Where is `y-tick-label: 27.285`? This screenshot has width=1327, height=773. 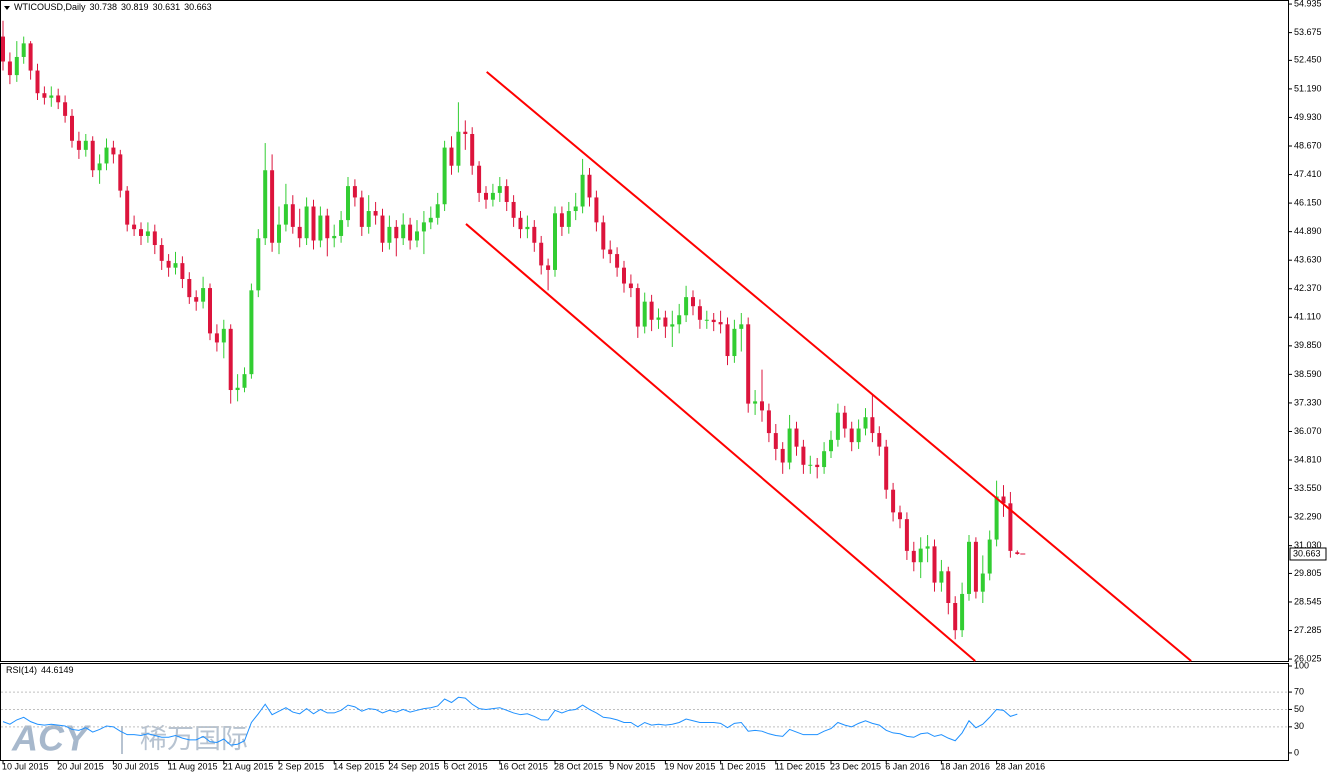
y-tick-label: 27.285 is located at coordinates (1308, 630).